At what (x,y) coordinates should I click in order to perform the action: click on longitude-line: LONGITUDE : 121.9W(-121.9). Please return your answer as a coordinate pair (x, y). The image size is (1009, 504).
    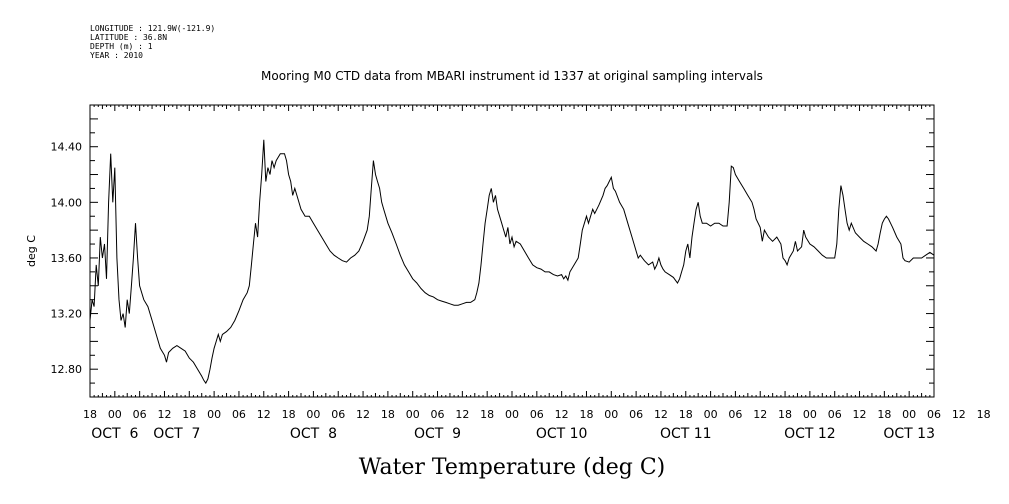
    Looking at the image, I should click on (152, 28).